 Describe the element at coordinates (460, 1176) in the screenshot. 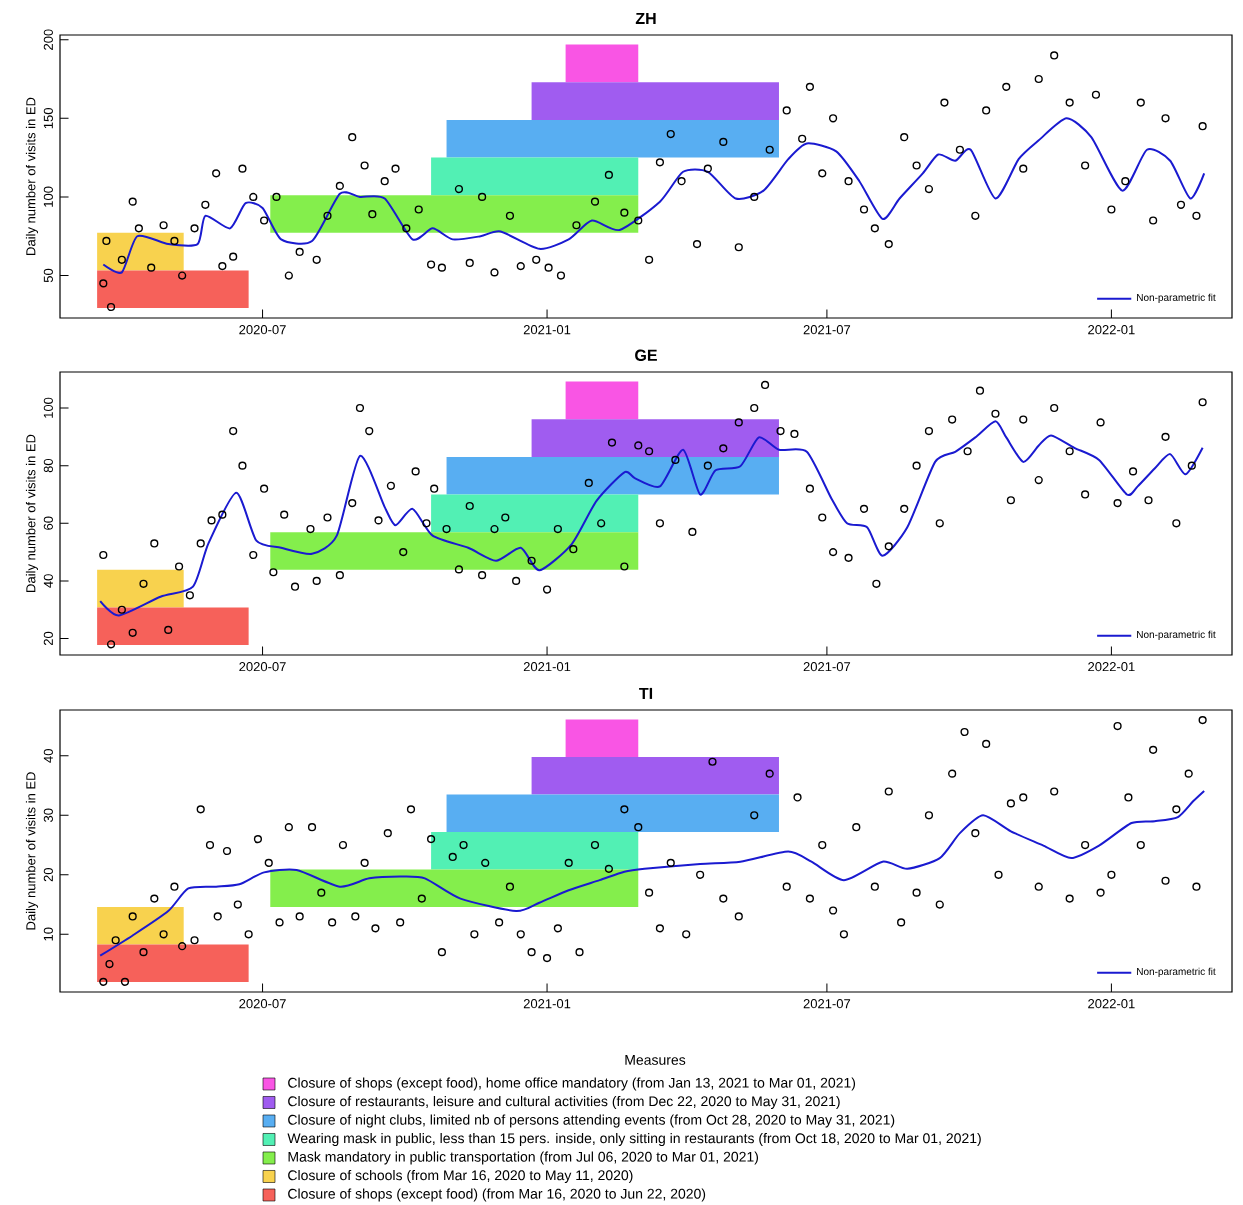

I see `legend-label: Closure of schools (from Mar 16, 2020 to May 11, 2020)` at that location.